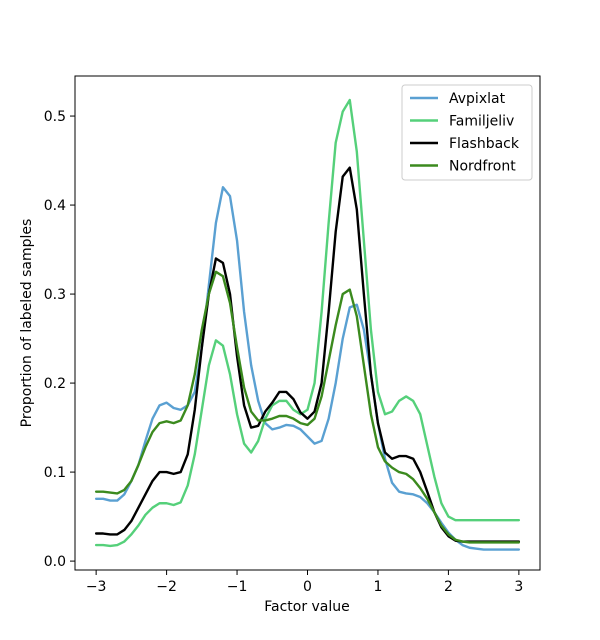 The height and width of the screenshot is (640, 600). What do you see at coordinates (448, 587) in the screenshot?
I see `x-tick-label: 2` at bounding box center [448, 587].